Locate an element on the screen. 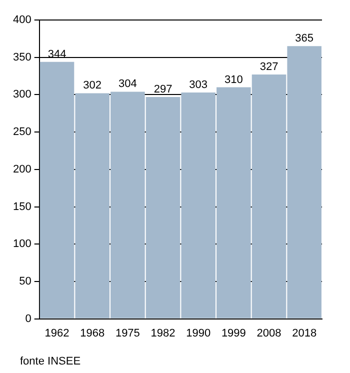 The image size is (350, 373). x-tick-label: 2008 is located at coordinates (269, 333).